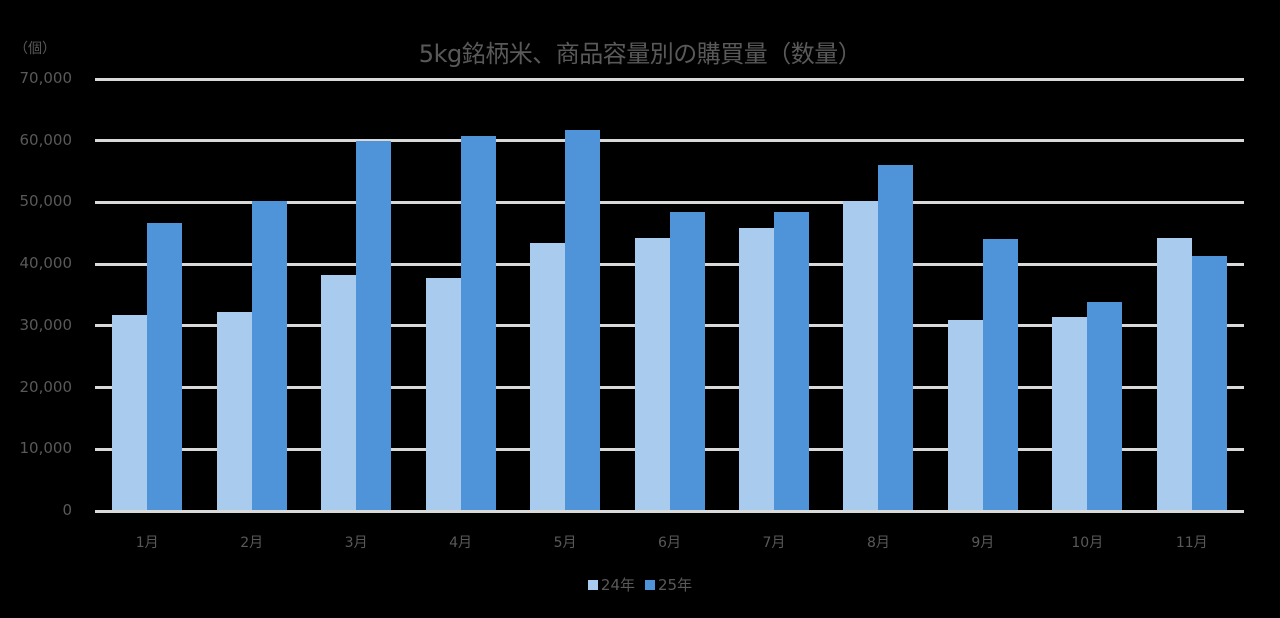 Image resolution: width=1280 pixels, height=618 pixels. I want to click on legend-label-25: 25年, so click(675, 585).